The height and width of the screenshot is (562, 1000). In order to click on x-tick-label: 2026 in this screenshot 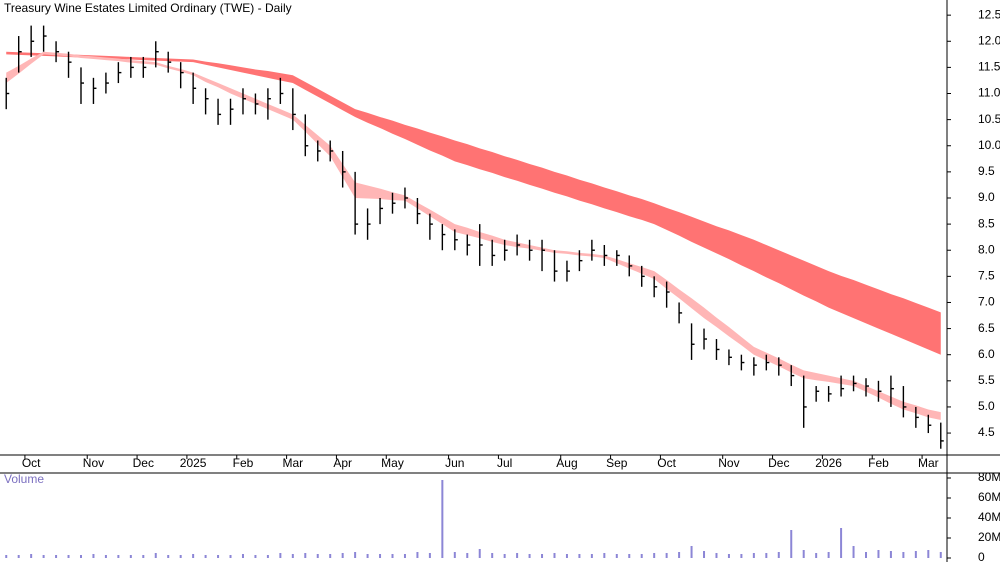, I will do `click(828, 463)`.